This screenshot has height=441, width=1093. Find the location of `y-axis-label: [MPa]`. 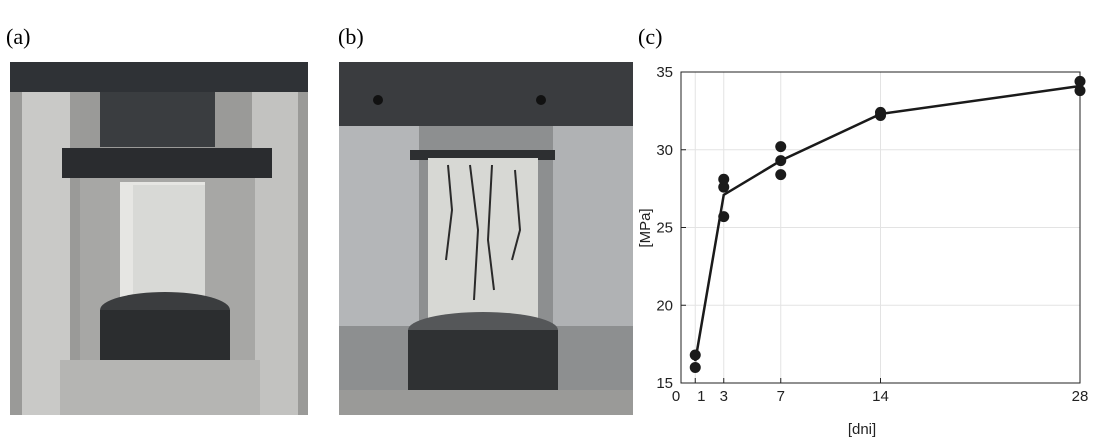

y-axis-label: [MPa] is located at coordinates (645, 227).